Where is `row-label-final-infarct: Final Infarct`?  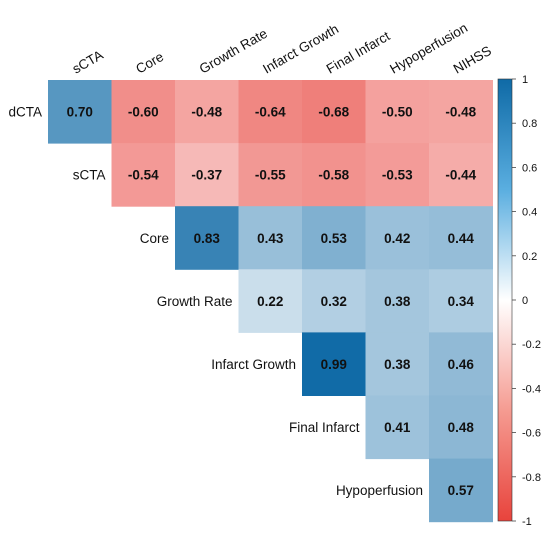 row-label-final-infarct: Final Infarct is located at coordinates (324, 427).